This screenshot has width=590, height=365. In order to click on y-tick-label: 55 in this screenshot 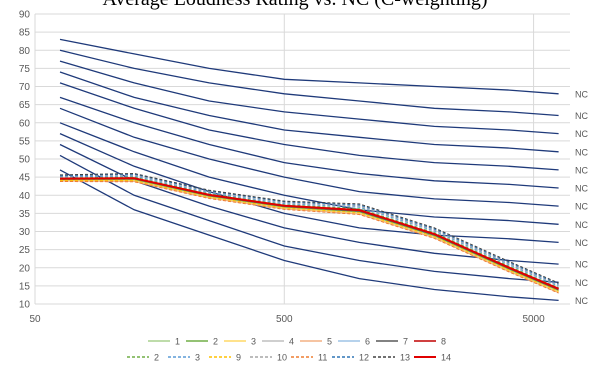, I will do `click(25, 141)`.